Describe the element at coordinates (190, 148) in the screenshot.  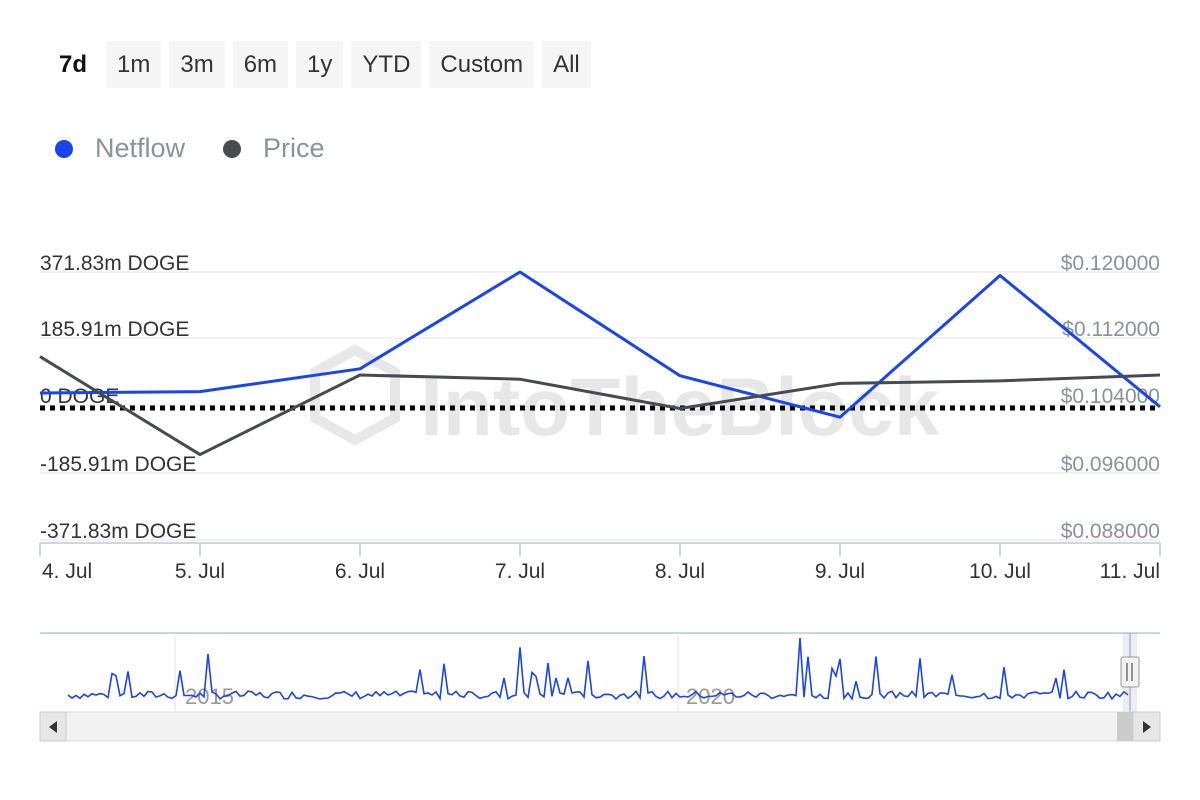
I see `chart-legend: Netflow Price` at that location.